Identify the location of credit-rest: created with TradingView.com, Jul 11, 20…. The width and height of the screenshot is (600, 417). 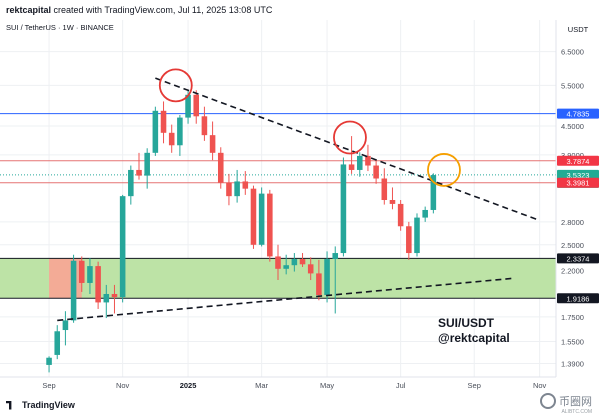
(162, 10).